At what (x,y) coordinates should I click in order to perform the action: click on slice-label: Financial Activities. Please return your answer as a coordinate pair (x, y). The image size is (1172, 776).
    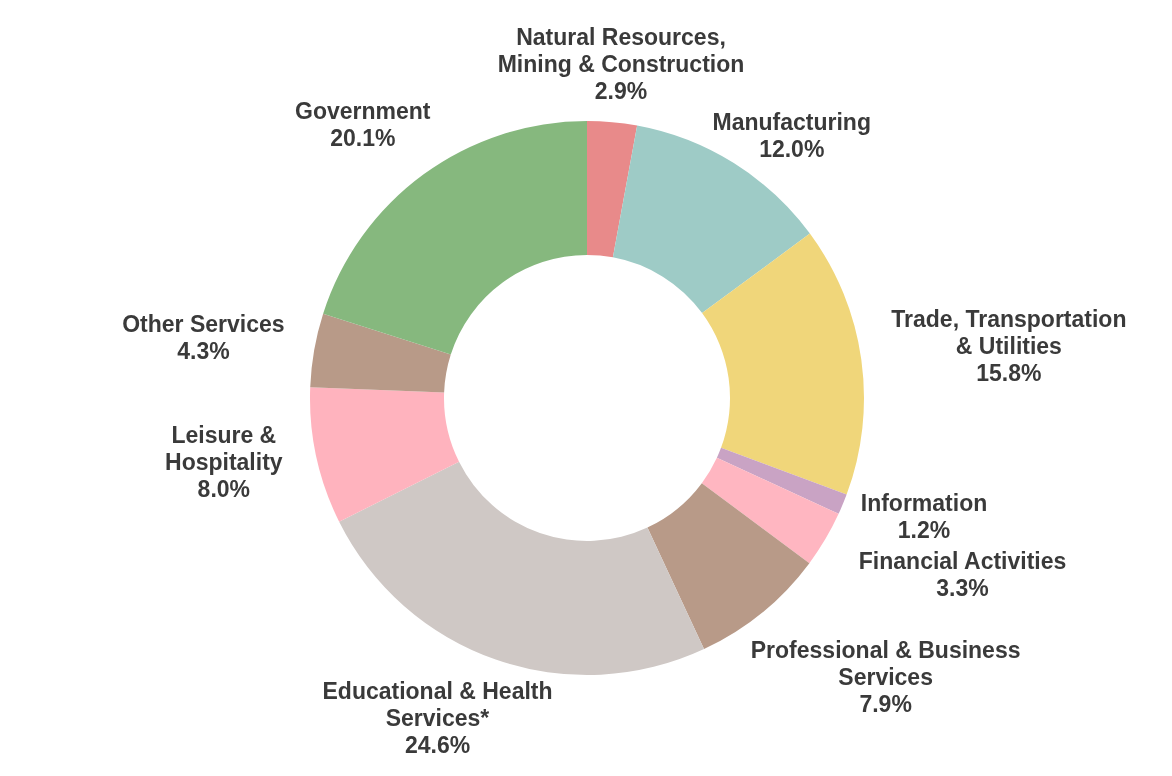
    Looking at the image, I should click on (962, 561).